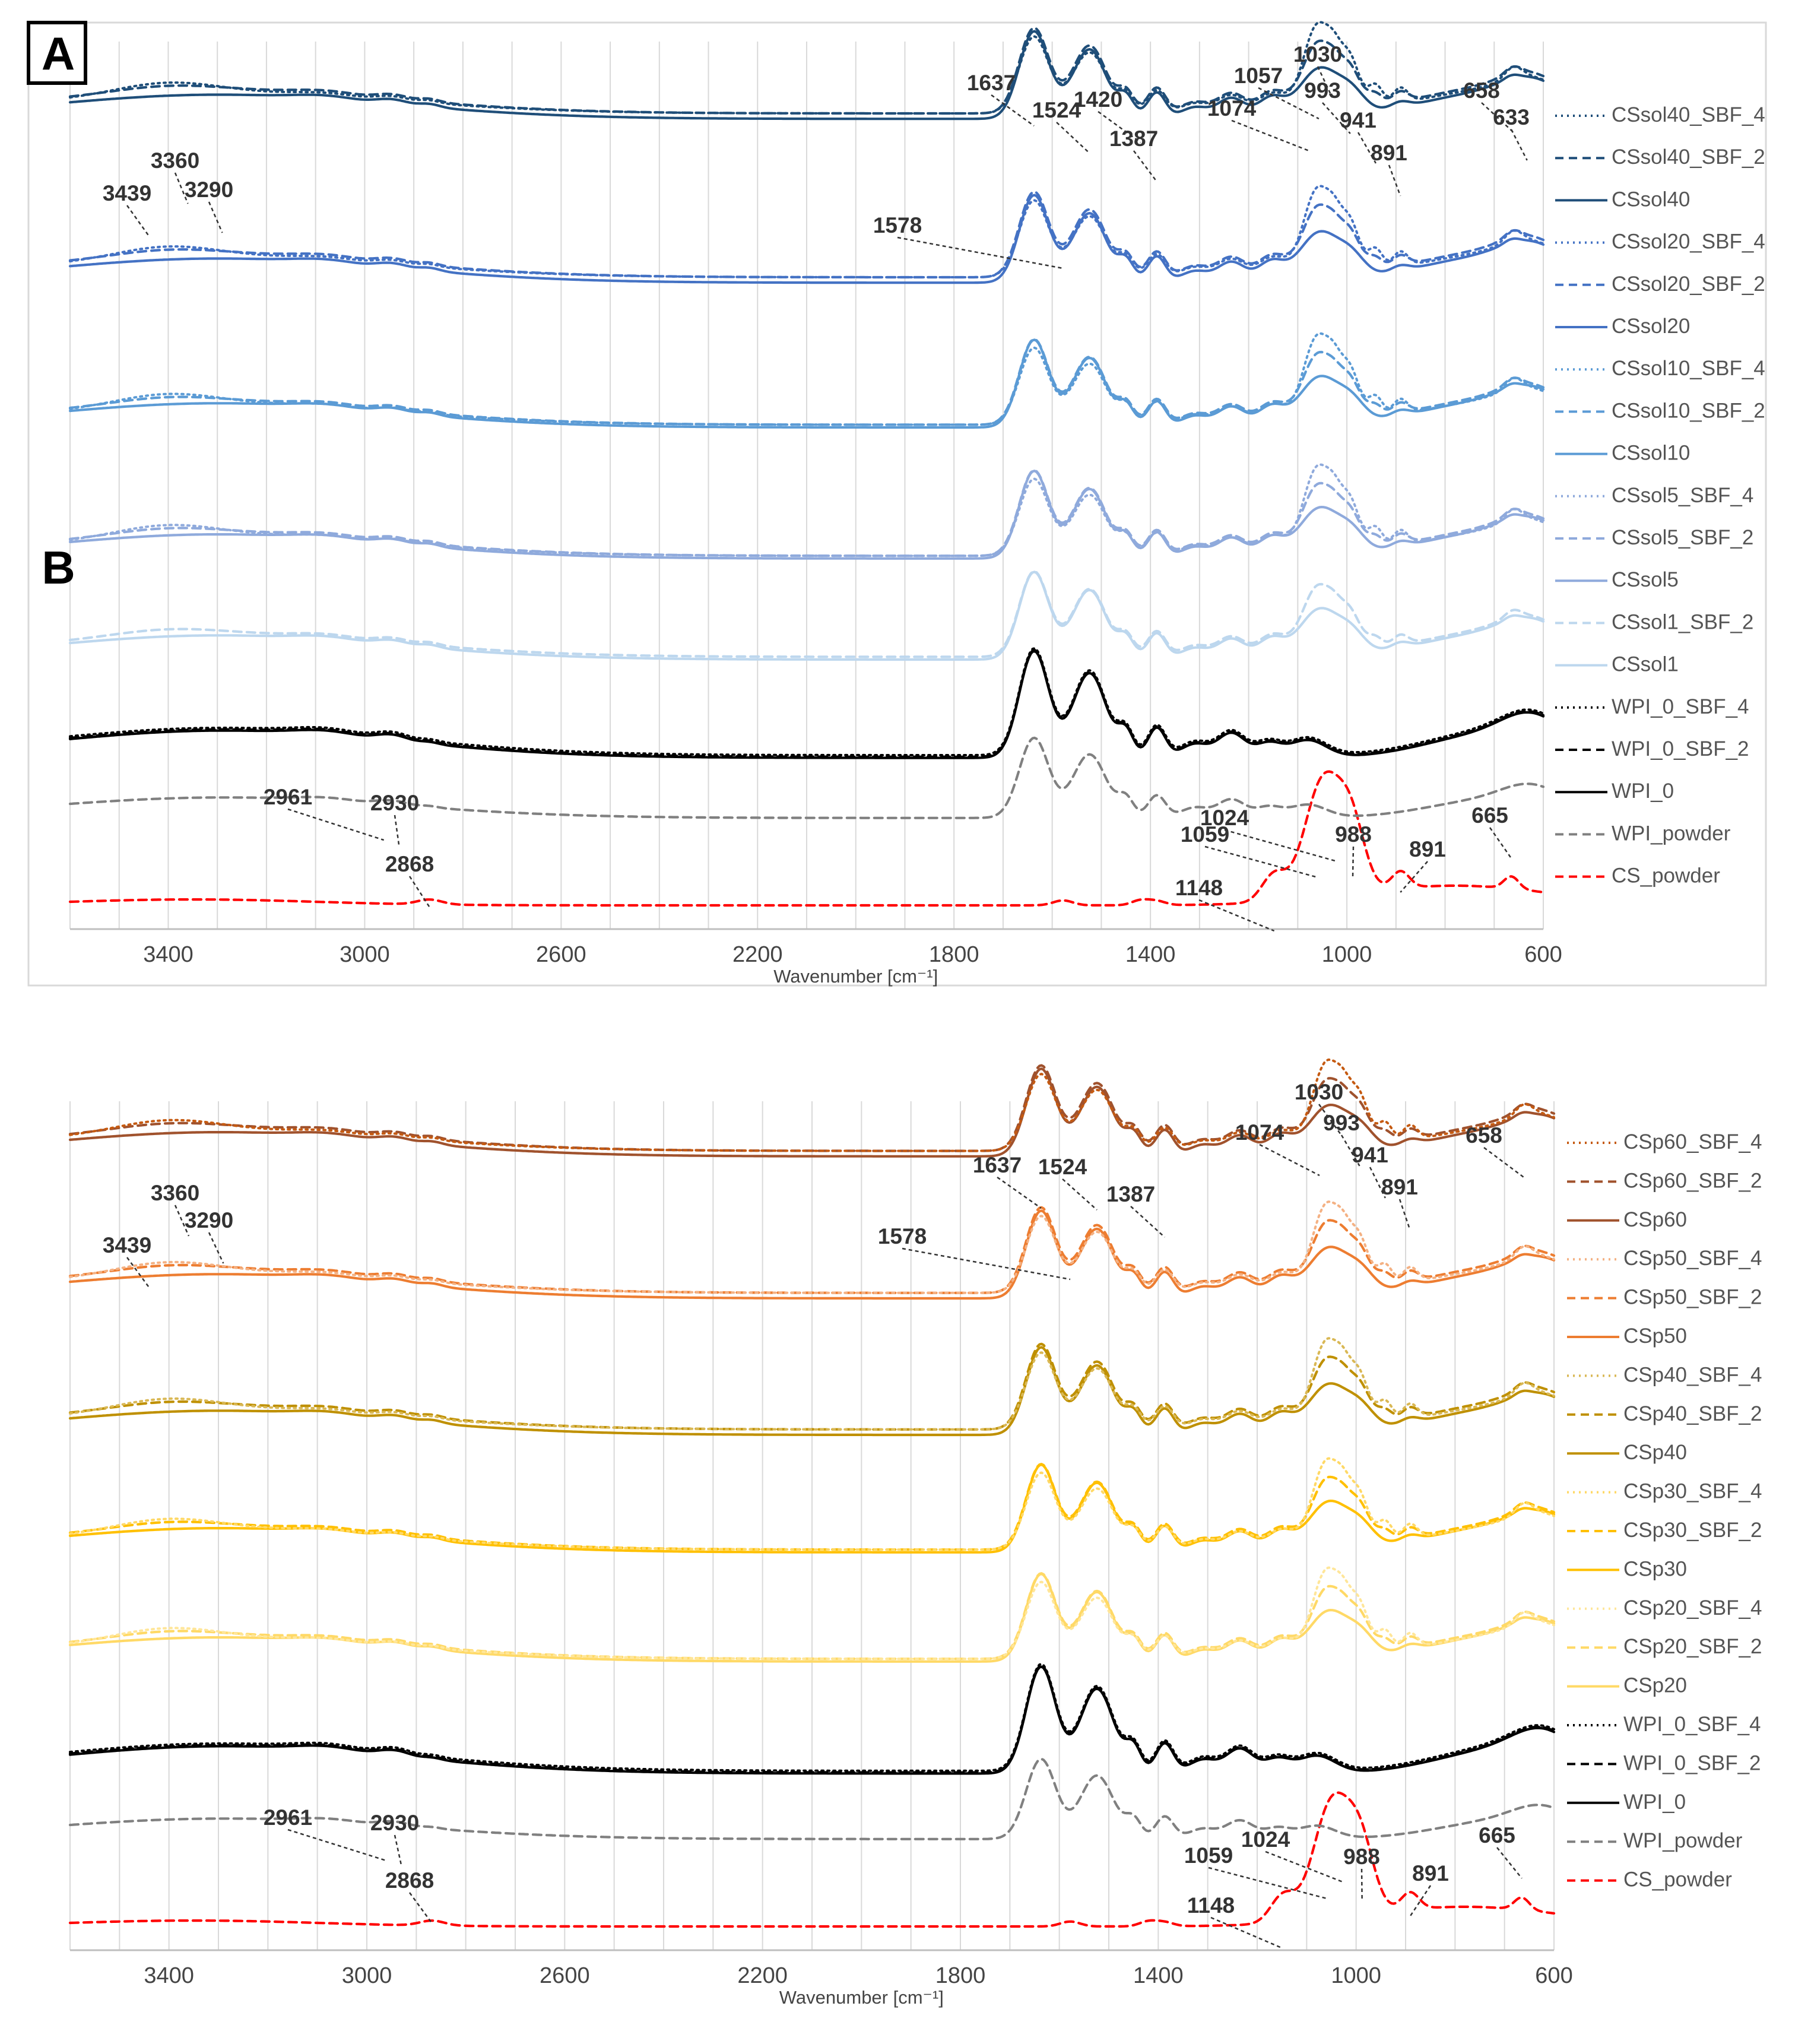  What do you see at coordinates (1277, 92) in the screenshot?
I see `peak-annotation: 1057` at bounding box center [1277, 92].